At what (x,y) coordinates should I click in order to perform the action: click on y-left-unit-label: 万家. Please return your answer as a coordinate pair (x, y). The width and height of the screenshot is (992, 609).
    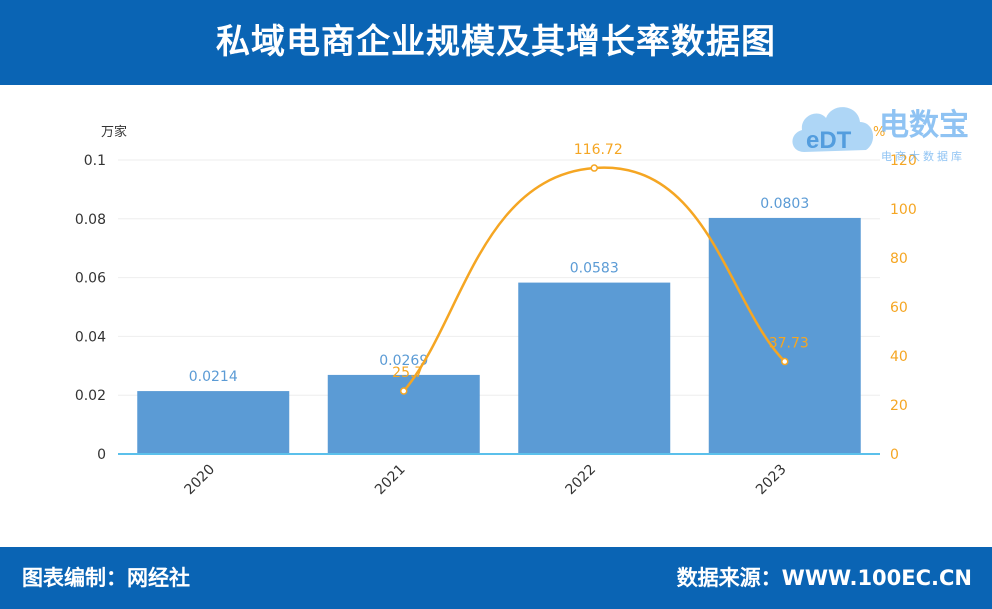
    Looking at the image, I should click on (114, 132).